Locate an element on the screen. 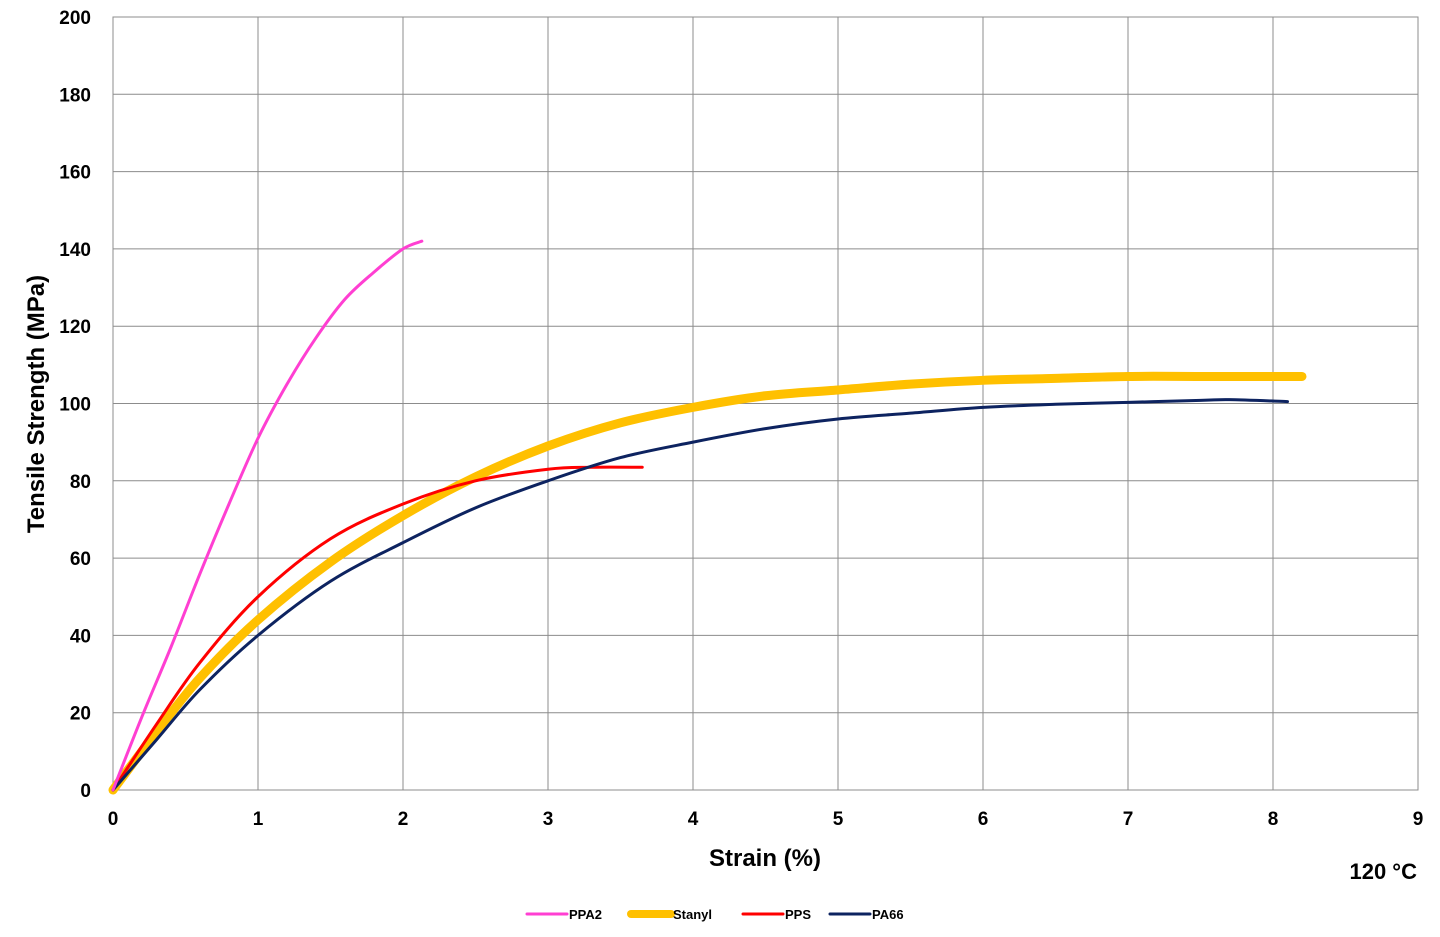 This screenshot has height=937, width=1440. x-tick-label-7: 7 is located at coordinates (1128, 819).